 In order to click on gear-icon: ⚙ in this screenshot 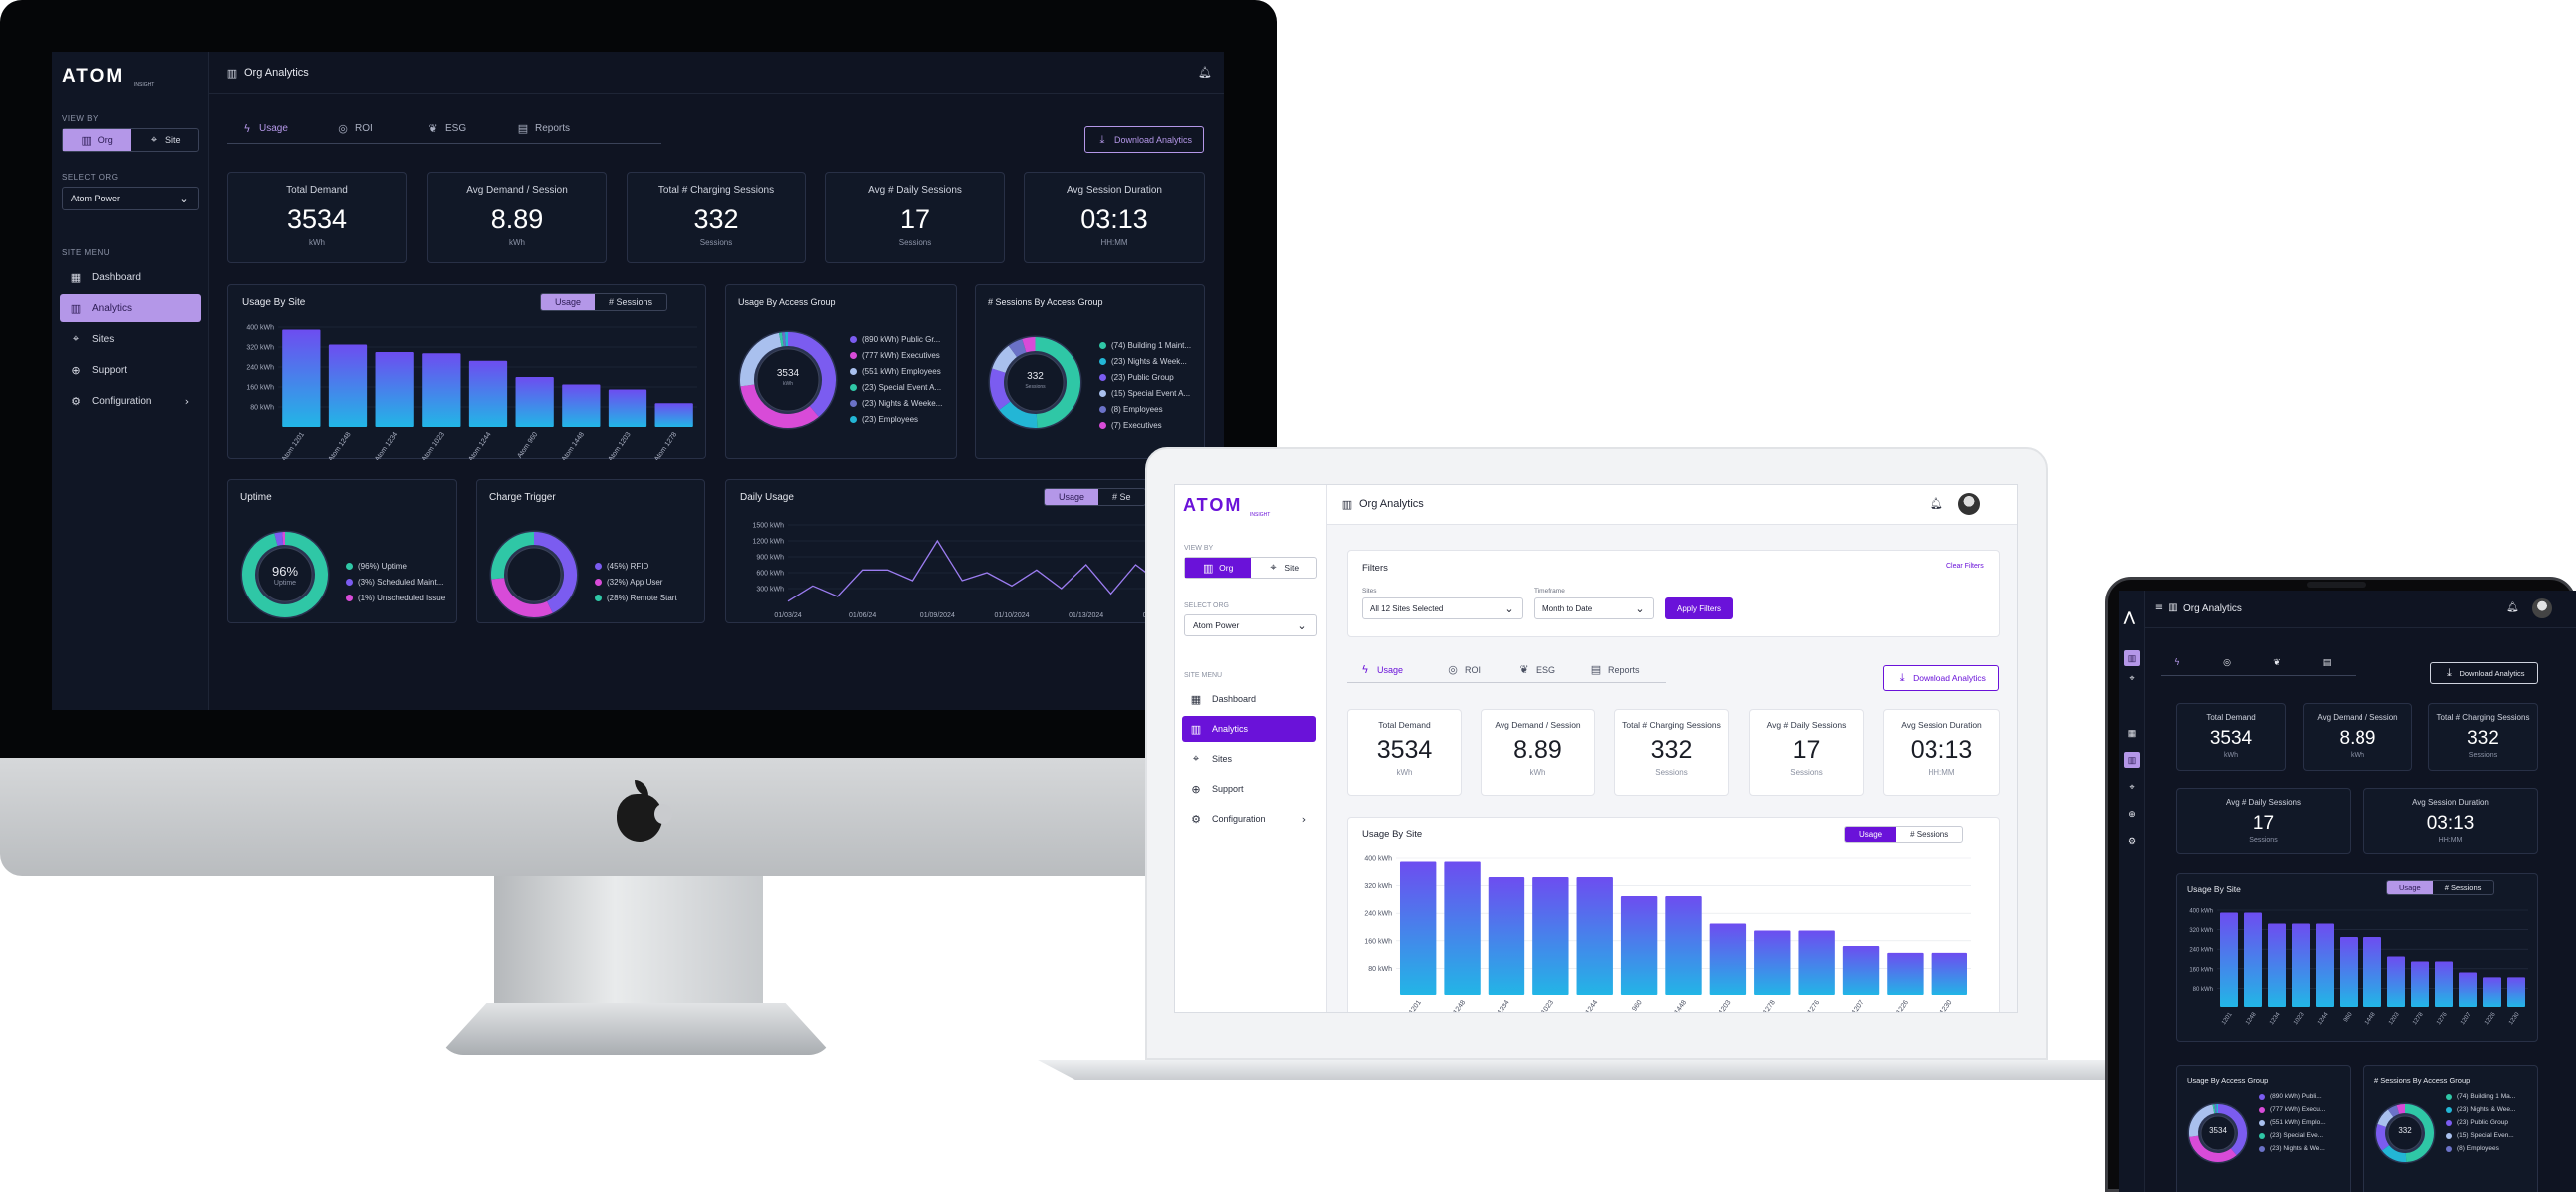, I will do `click(2132, 841)`.